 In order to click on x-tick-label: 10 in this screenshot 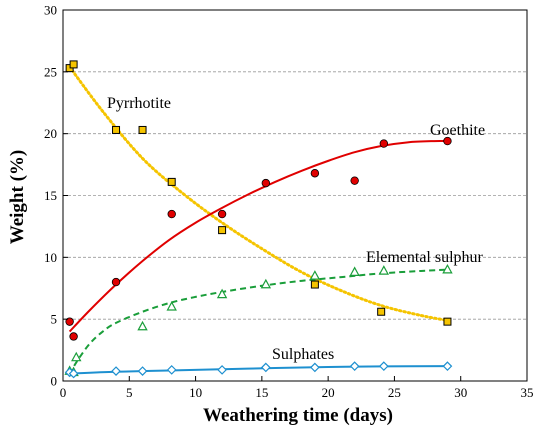, I will do `click(195, 392)`.